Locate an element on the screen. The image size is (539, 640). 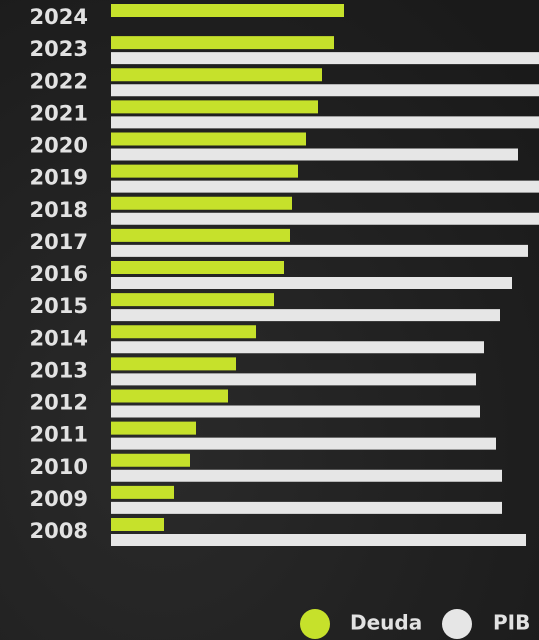
y-tick-label: 2018 is located at coordinates (59, 210).